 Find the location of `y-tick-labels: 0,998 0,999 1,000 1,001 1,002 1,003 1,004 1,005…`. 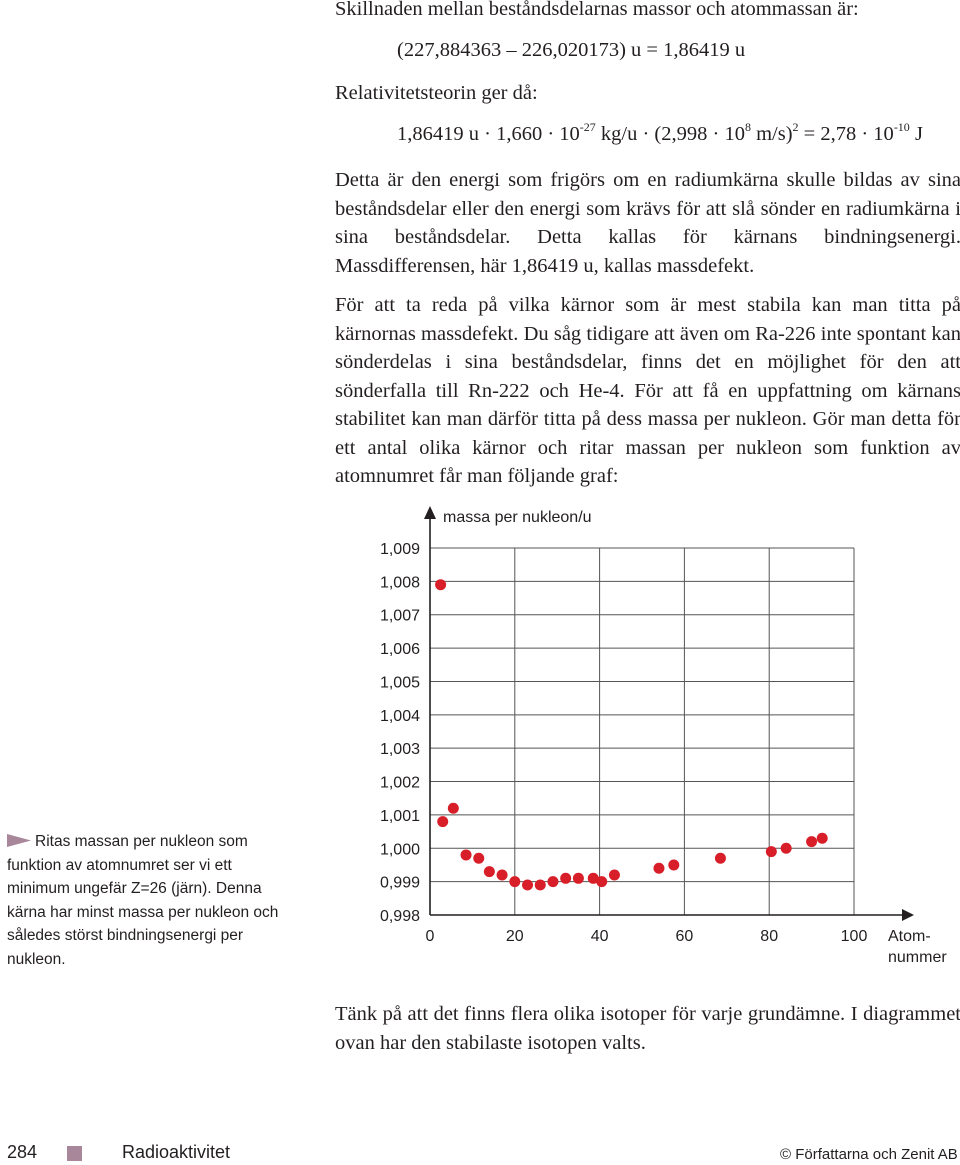

y-tick-labels: 0,998 0,999 1,000 1,001 1,002 1,003 1,004 1,005… is located at coordinates (400, 733).